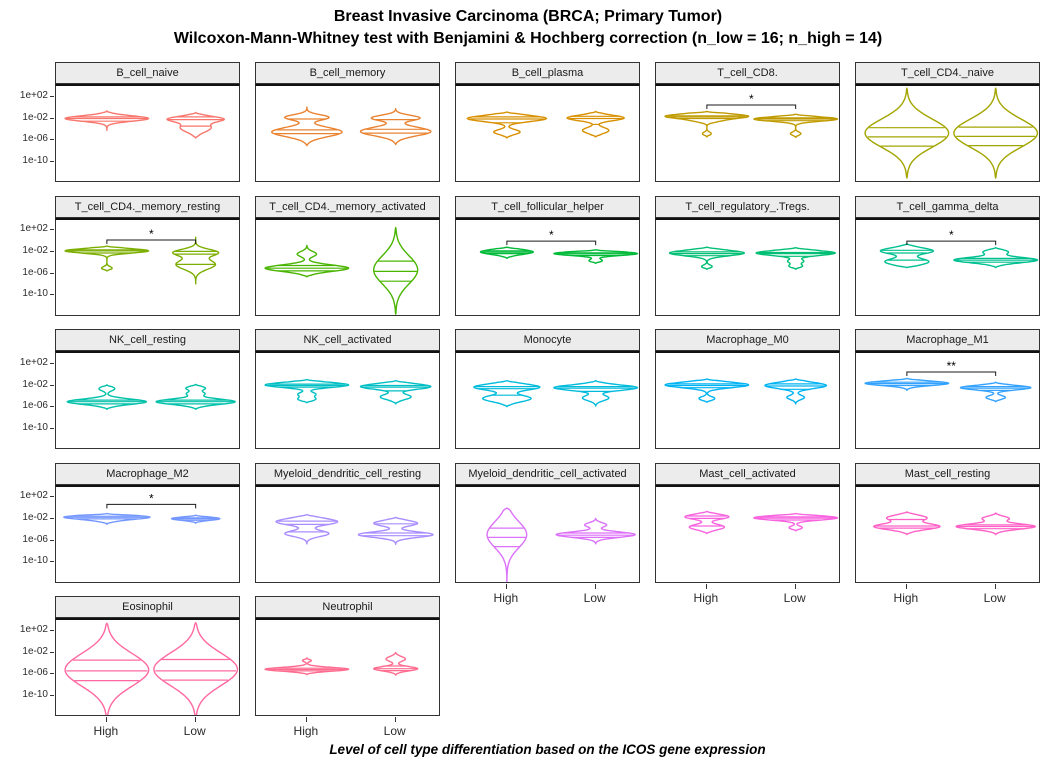 Image resolution: width=1056 pixels, height=768 pixels. What do you see at coordinates (948, 381) in the screenshot?
I see `violin-plot-area: **` at bounding box center [948, 381].